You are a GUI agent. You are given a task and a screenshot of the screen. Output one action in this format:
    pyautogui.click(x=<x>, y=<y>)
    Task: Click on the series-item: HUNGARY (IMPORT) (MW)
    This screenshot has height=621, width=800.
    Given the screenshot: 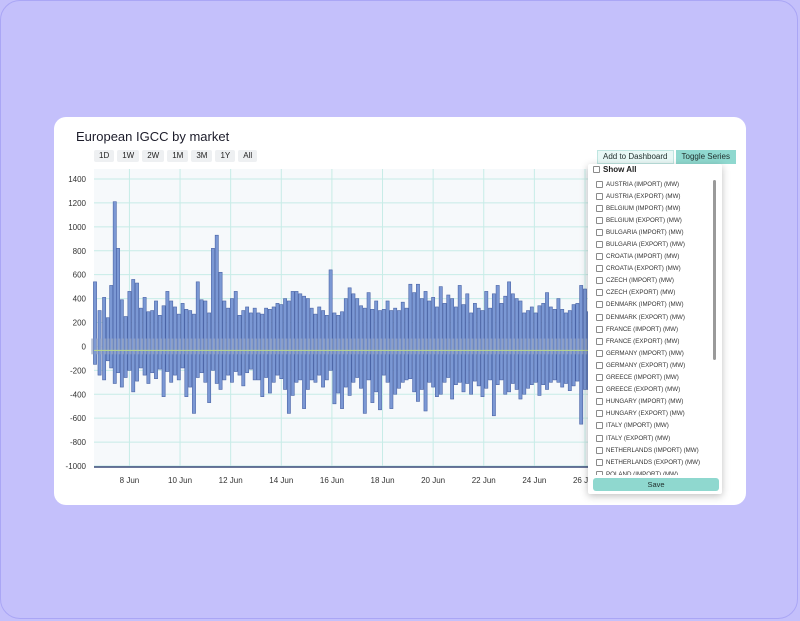 What is the action you would take?
    pyautogui.click(x=655, y=402)
    